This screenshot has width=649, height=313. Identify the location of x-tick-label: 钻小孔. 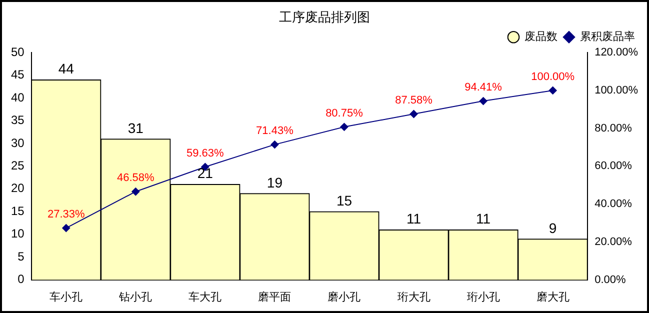
(135, 297).